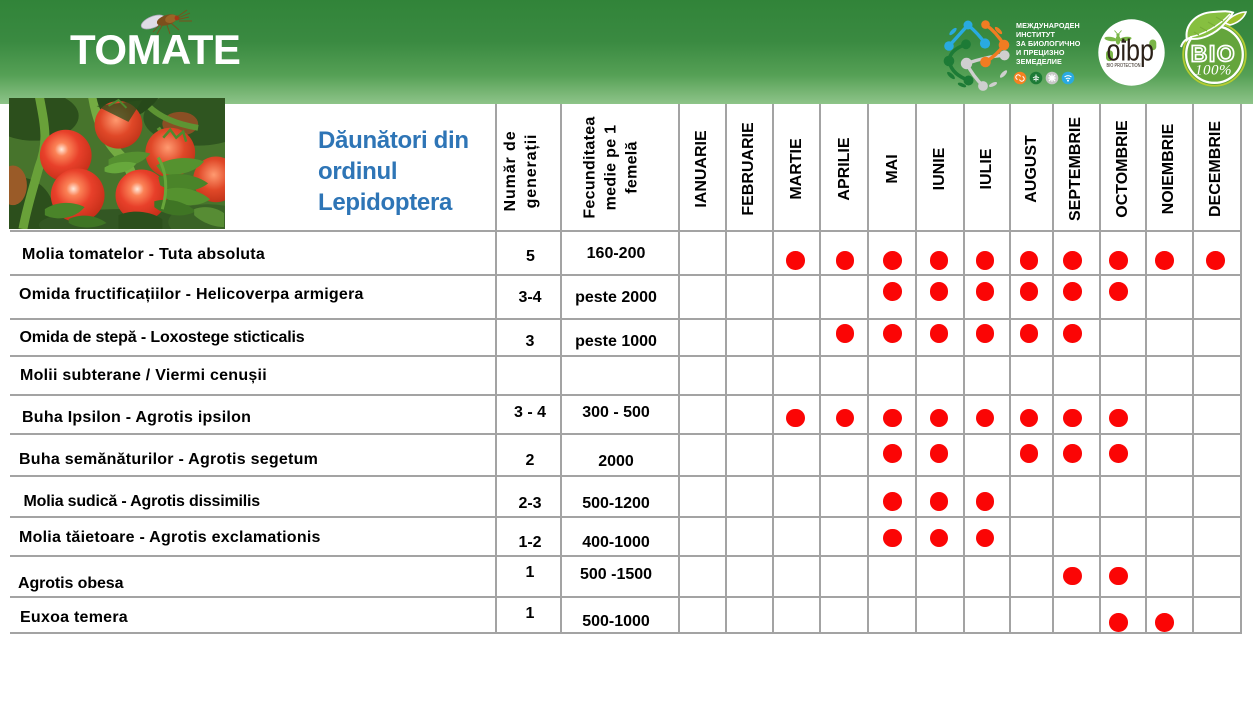 The width and height of the screenshot is (1253, 701). Describe the element at coordinates (1131, 50) in the screenshot. I see `svg-text: oibp` at that location.